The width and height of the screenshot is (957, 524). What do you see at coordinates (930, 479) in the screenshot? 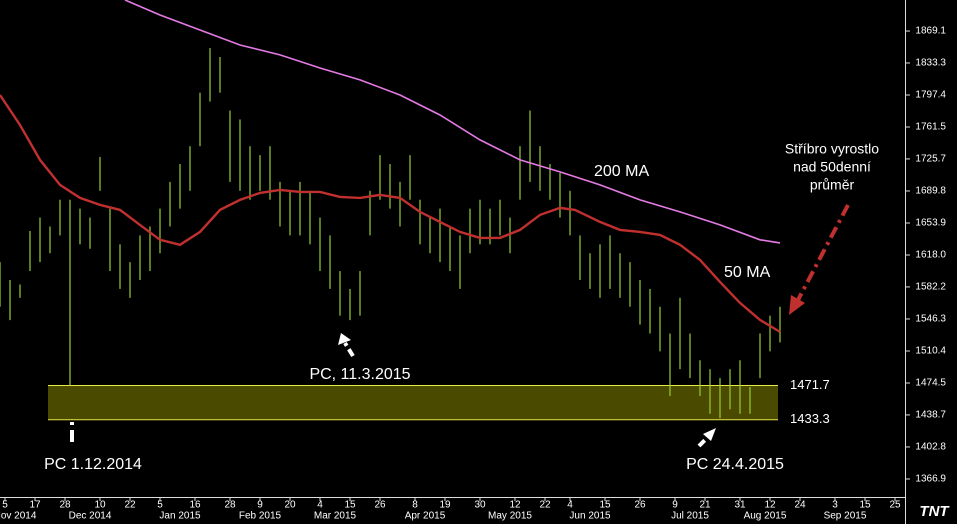
I see `y-tick-label: 1366.9` at bounding box center [930, 479].